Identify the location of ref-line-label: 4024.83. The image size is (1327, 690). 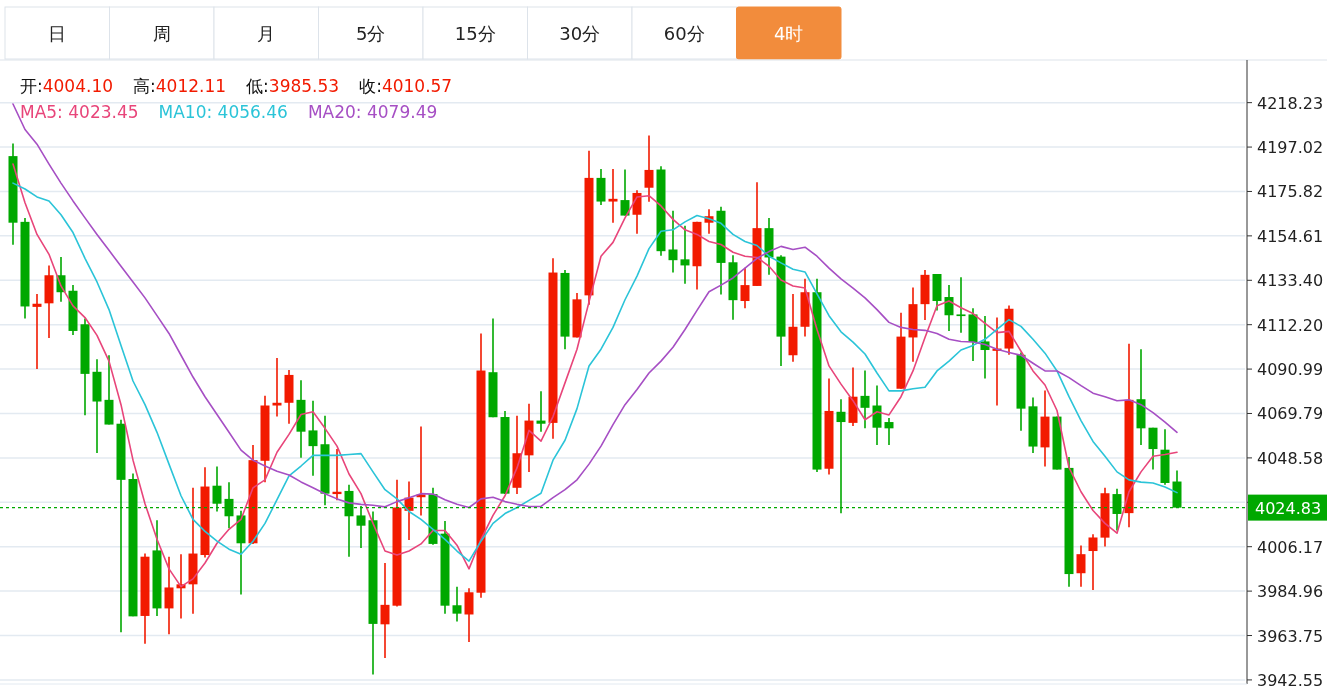
(1288, 508).